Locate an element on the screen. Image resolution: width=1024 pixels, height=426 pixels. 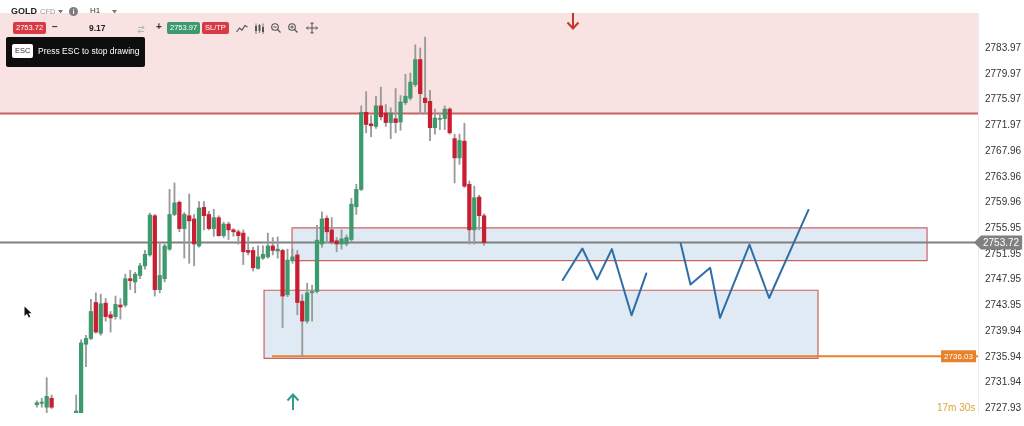
y-tick-label: 2783.97 is located at coordinates (1003, 47).